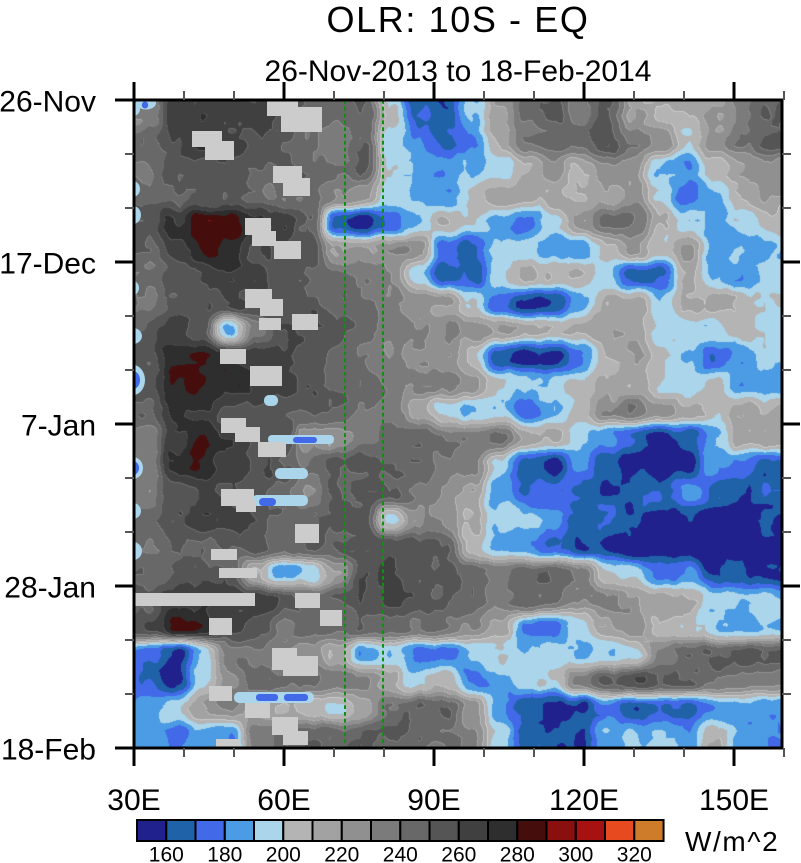 The width and height of the screenshot is (801, 863). What do you see at coordinates (458, 853) in the screenshot?
I see `svg-text: 260` at bounding box center [458, 853].